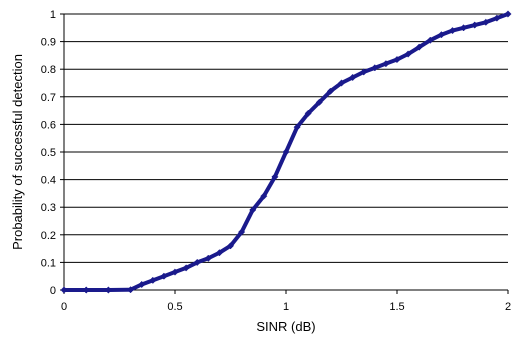  I want to click on y-tick-label: 0.2, so click(48, 236).